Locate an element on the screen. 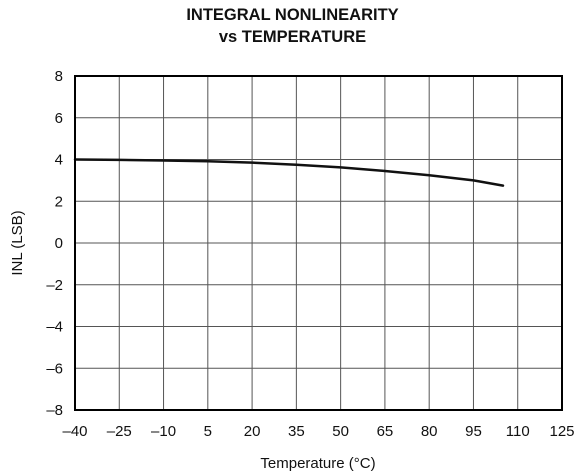 The image size is (585, 476). y-tick-label: –8 is located at coordinates (54, 410).